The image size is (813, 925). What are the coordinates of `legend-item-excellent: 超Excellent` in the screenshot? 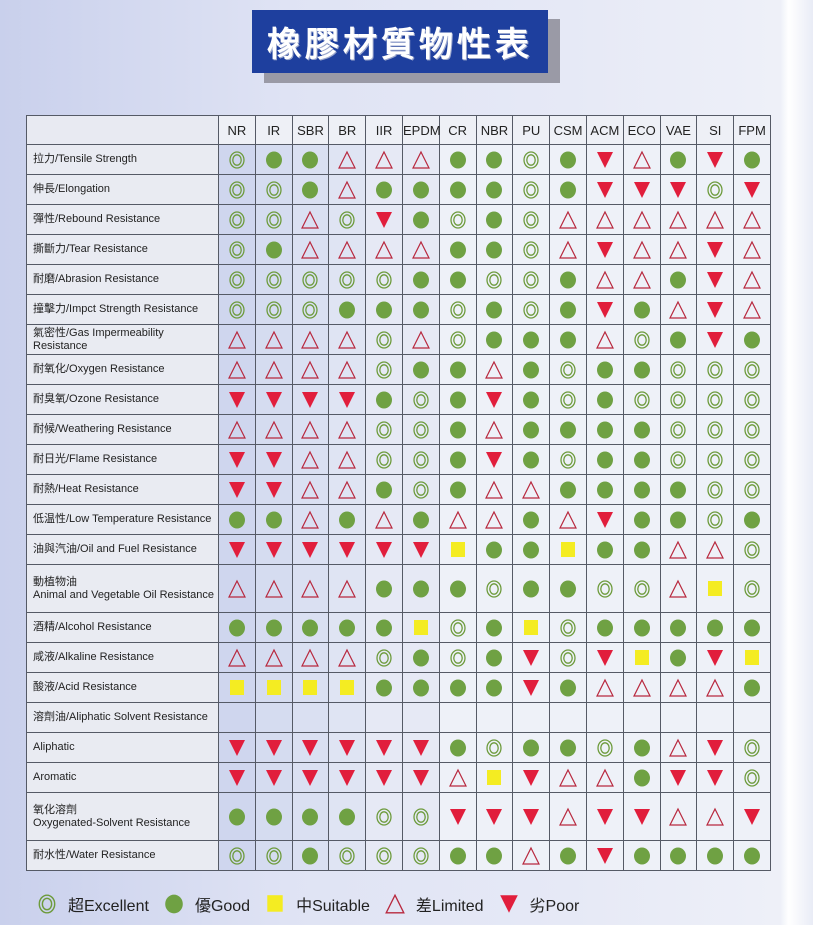 It's located at (92, 904).